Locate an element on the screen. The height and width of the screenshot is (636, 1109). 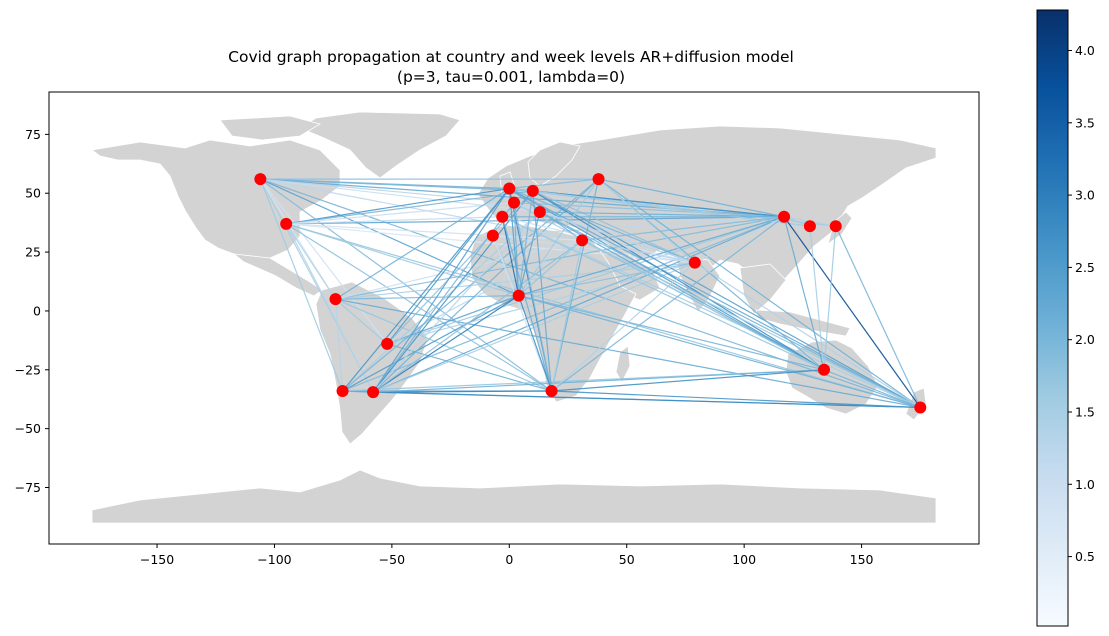
colorbar-ticks: 0.5 1.0 1.5 2.0 2.5 3.0 3.5 4.0 is located at coordinates (1081, 303).